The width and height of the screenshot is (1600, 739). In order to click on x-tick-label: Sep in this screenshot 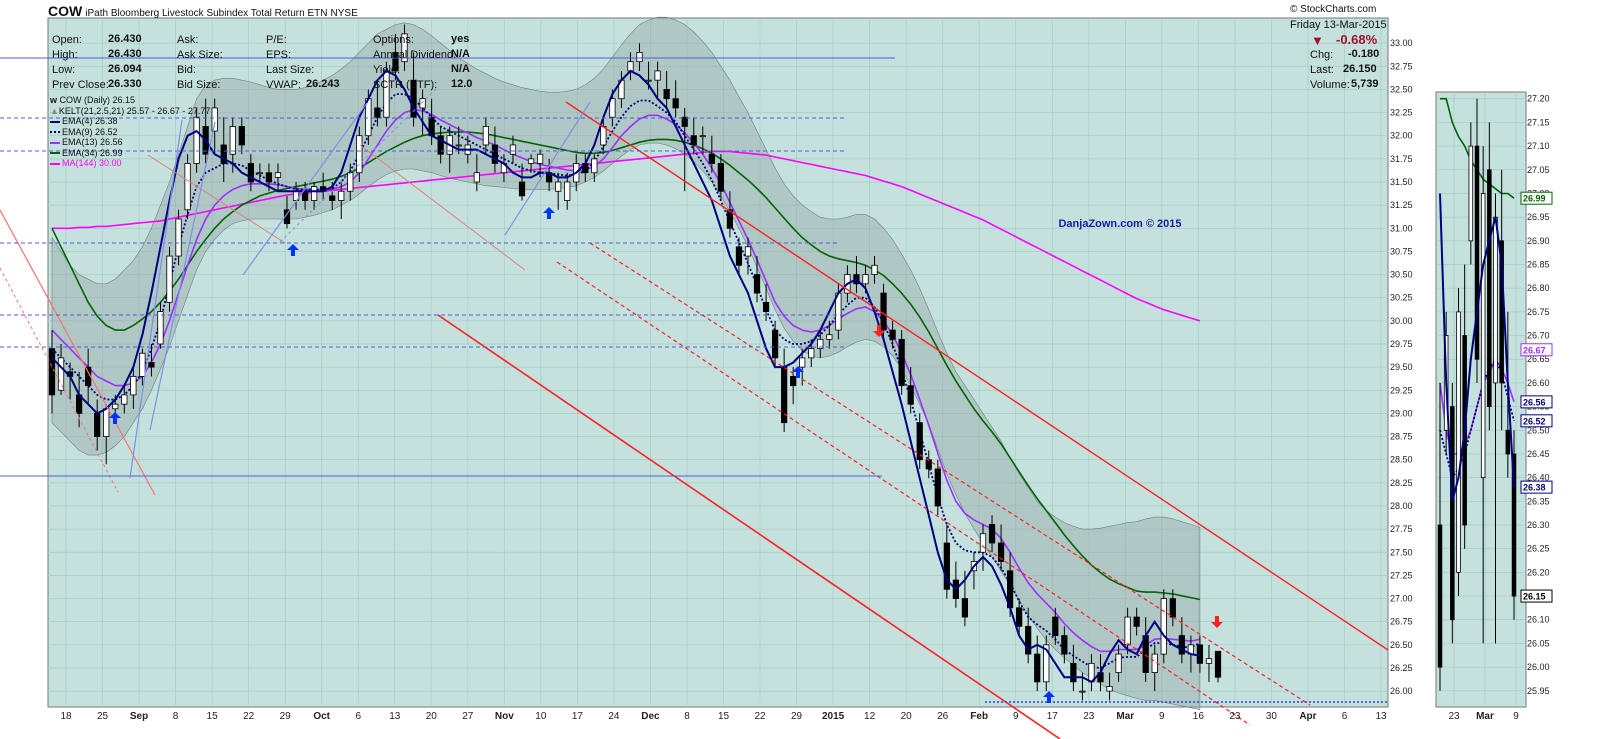, I will do `click(139, 716)`.